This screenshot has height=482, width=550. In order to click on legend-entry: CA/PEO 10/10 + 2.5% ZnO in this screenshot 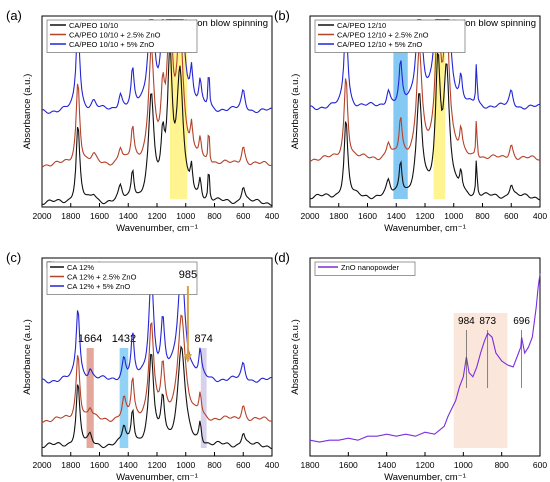, I will do `click(115, 35)`.